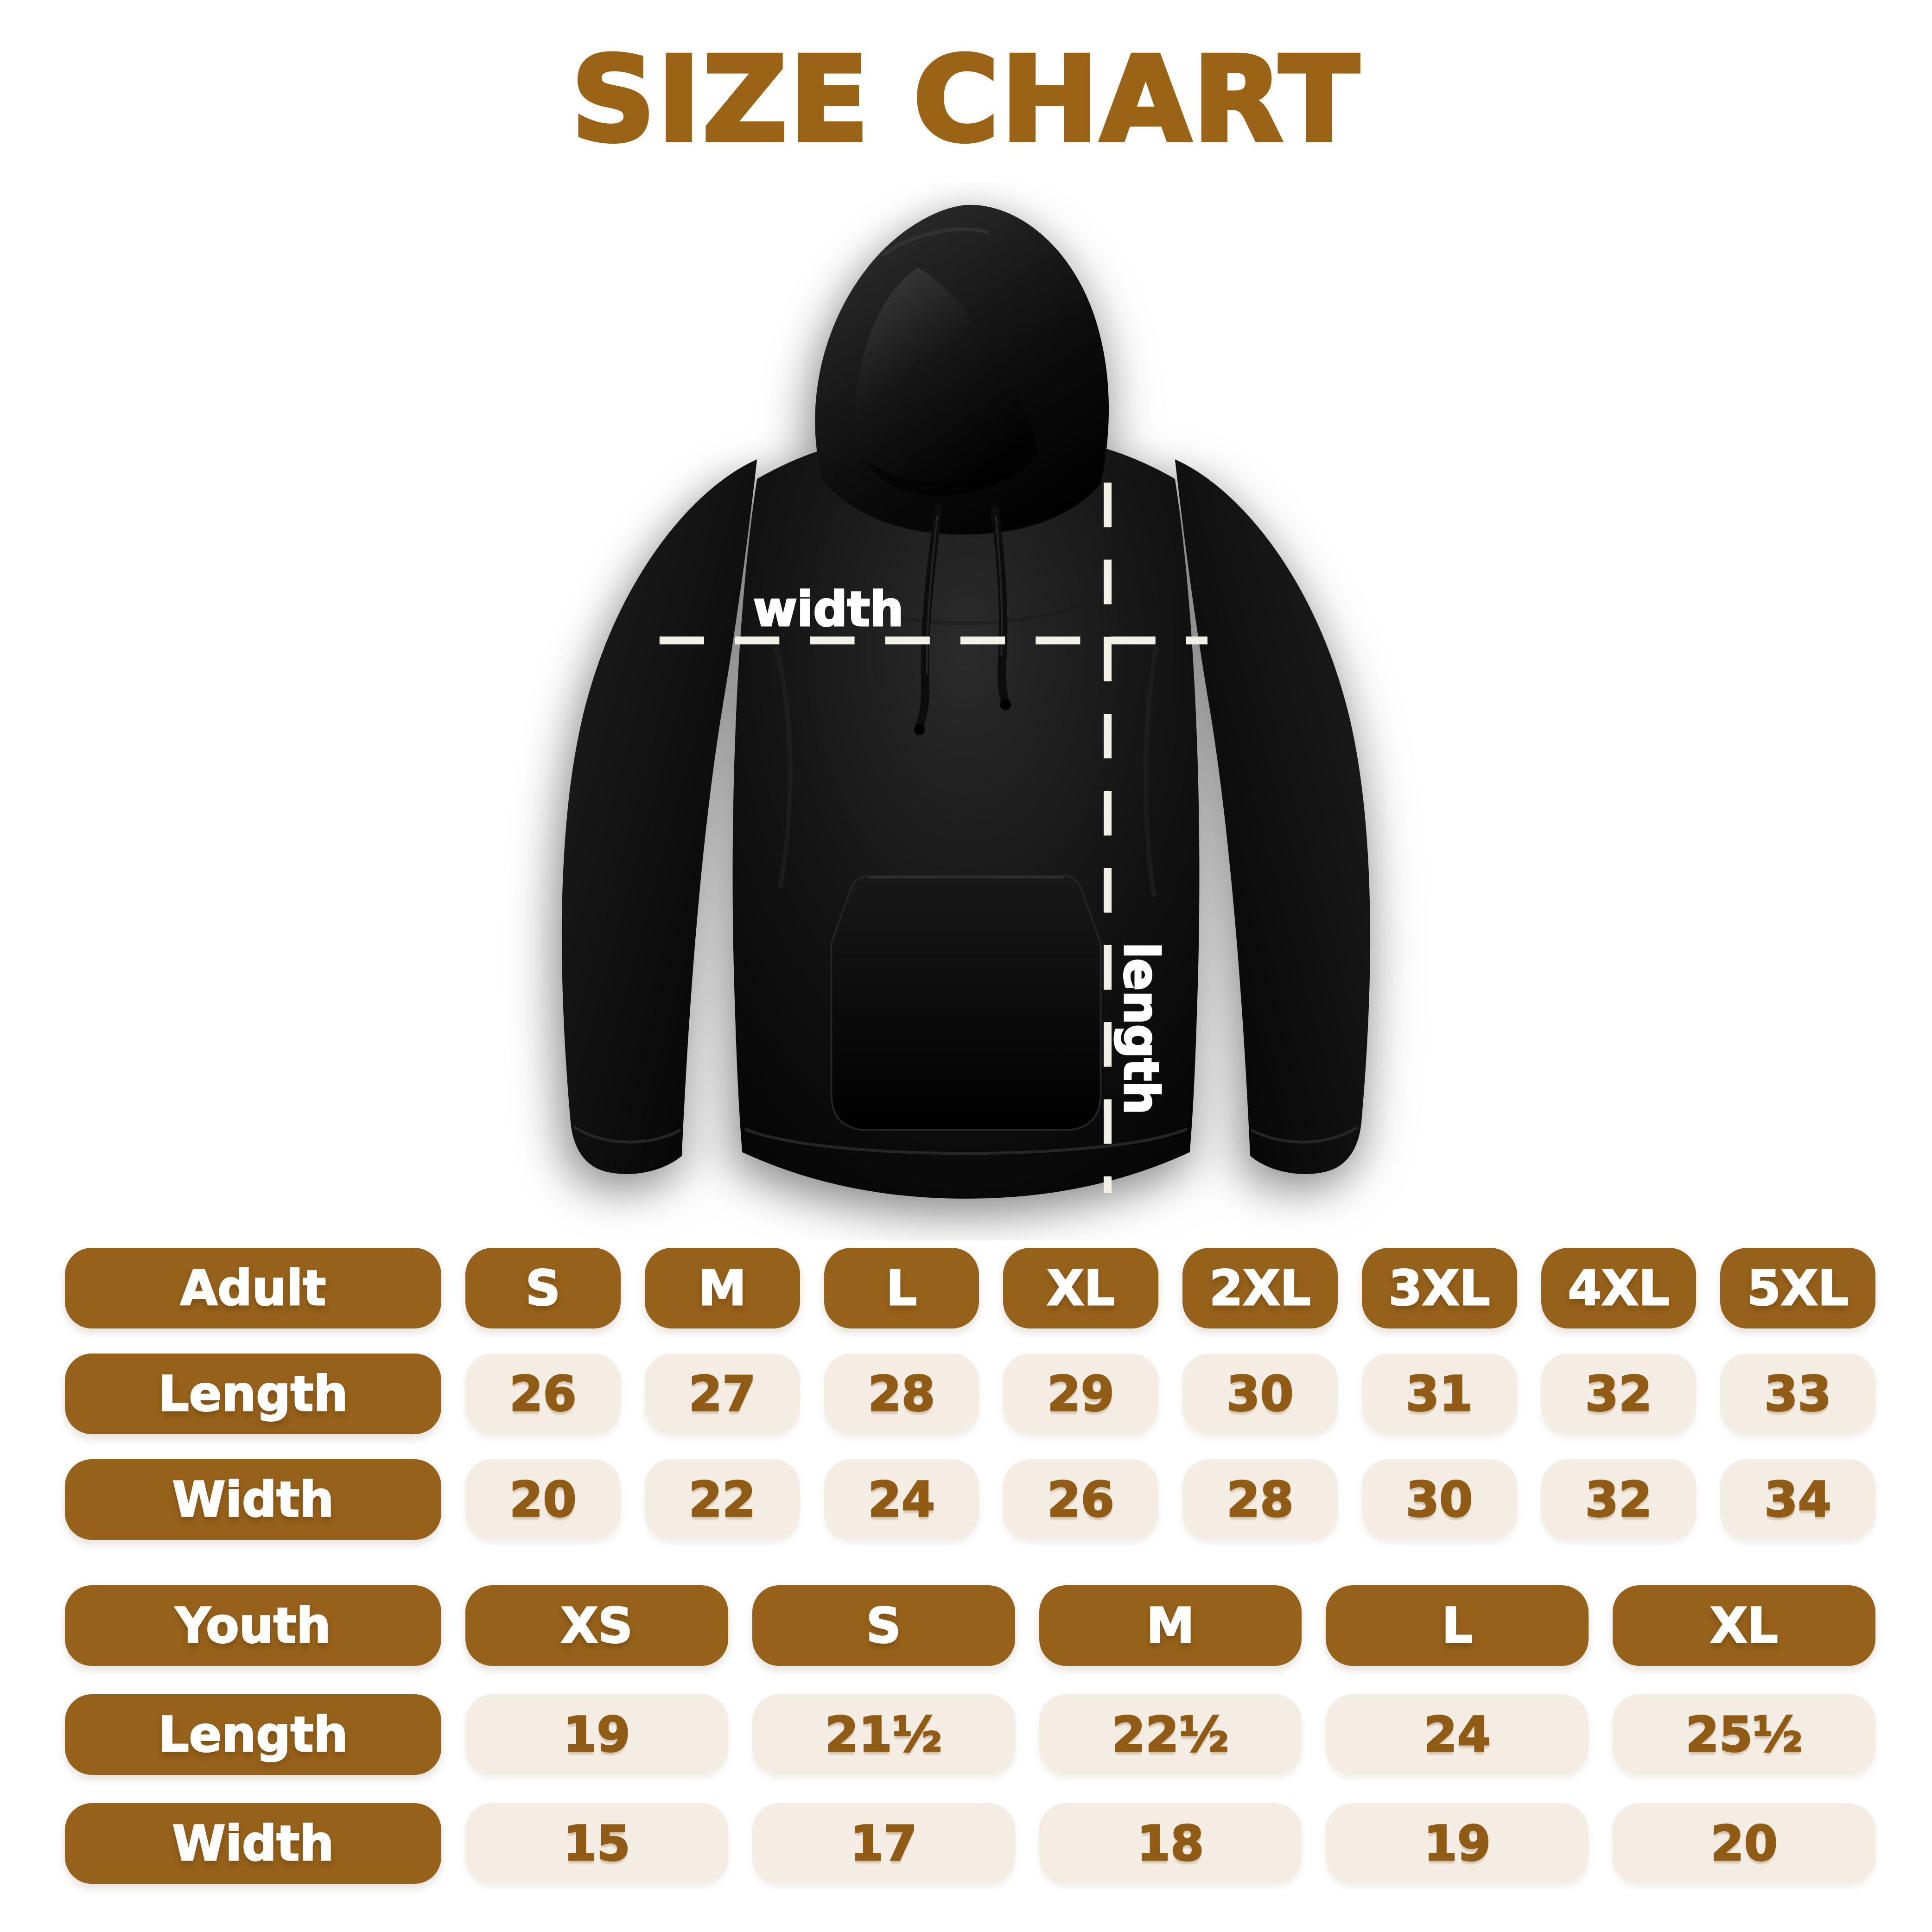 The image size is (1932, 1932). What do you see at coordinates (1080, 1394) in the screenshot?
I see `value-cell: 29` at bounding box center [1080, 1394].